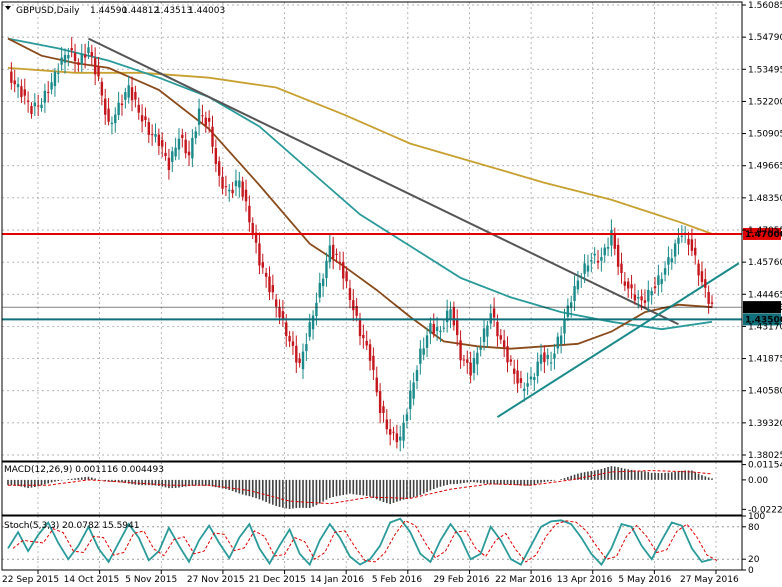  Describe the element at coordinates (48, 11) in the screenshot. I see `symbol-header: GBPUSD,Daily` at that location.